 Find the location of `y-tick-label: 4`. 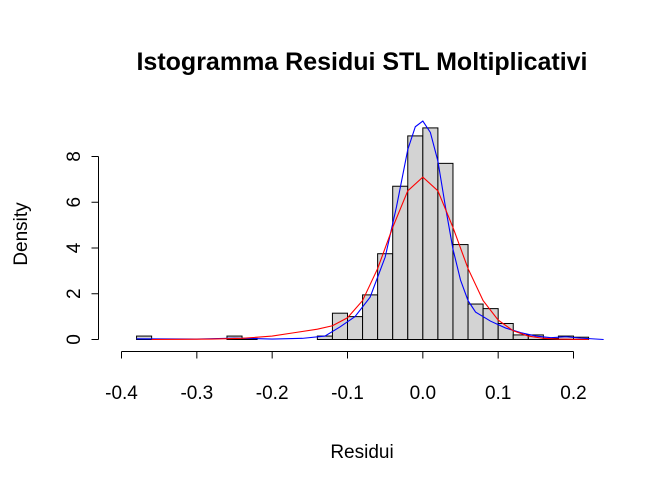

y-tick-label: 4 is located at coordinates (74, 247).